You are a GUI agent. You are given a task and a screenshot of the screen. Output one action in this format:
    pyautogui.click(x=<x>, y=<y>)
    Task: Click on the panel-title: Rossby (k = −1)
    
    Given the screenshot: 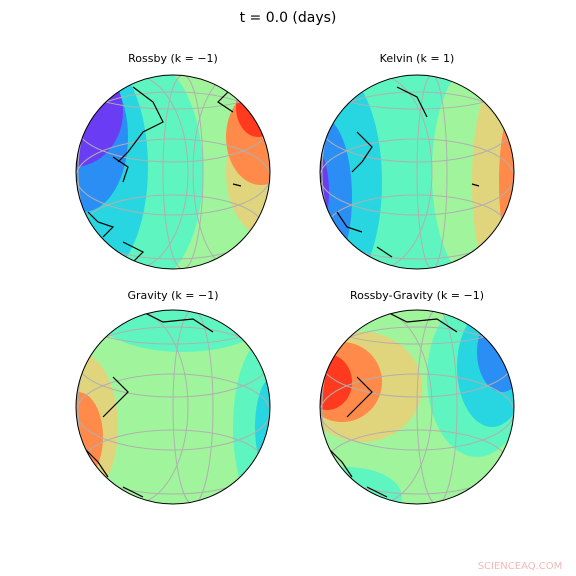 What is the action you would take?
    pyautogui.click(x=173, y=58)
    